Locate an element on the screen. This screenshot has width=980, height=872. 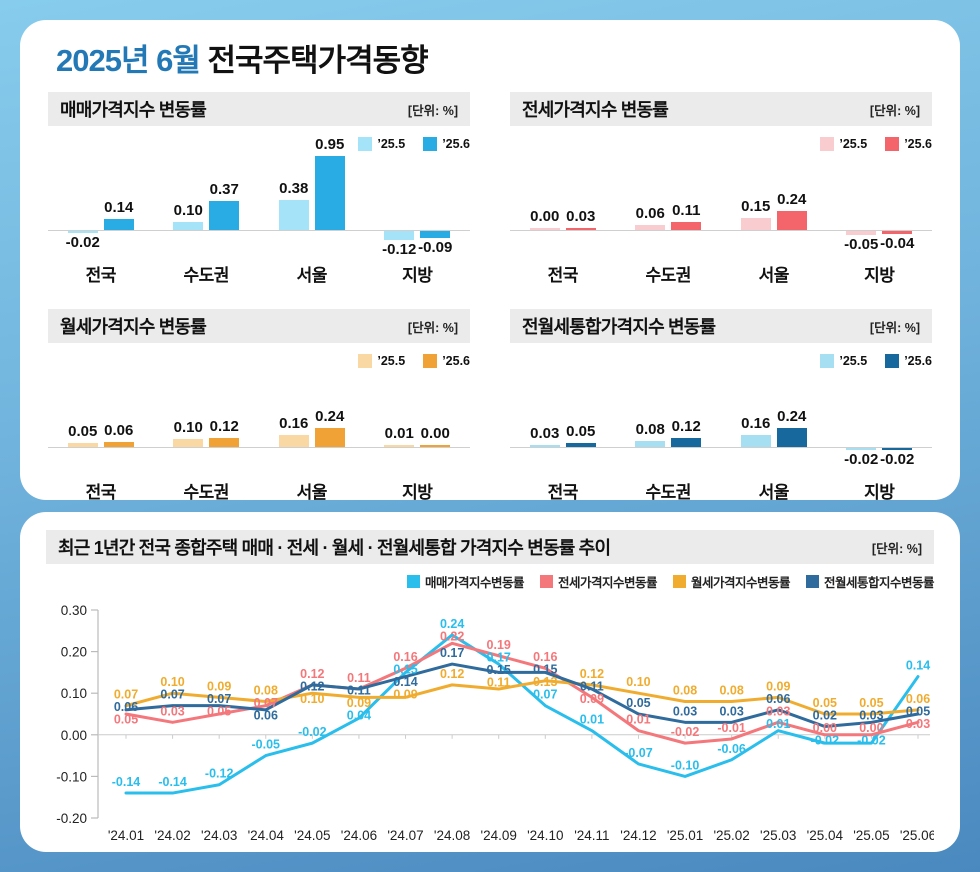
point-value-label: 0.17 is located at coordinates (452, 653).